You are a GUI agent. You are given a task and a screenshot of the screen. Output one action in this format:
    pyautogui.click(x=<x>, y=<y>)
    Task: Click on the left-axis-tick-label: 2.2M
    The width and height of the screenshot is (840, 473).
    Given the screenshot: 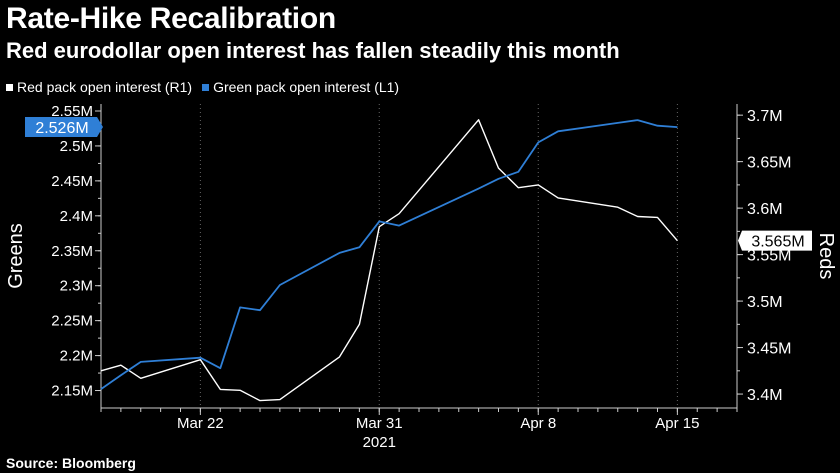 What is the action you would take?
    pyautogui.click(x=76, y=356)
    